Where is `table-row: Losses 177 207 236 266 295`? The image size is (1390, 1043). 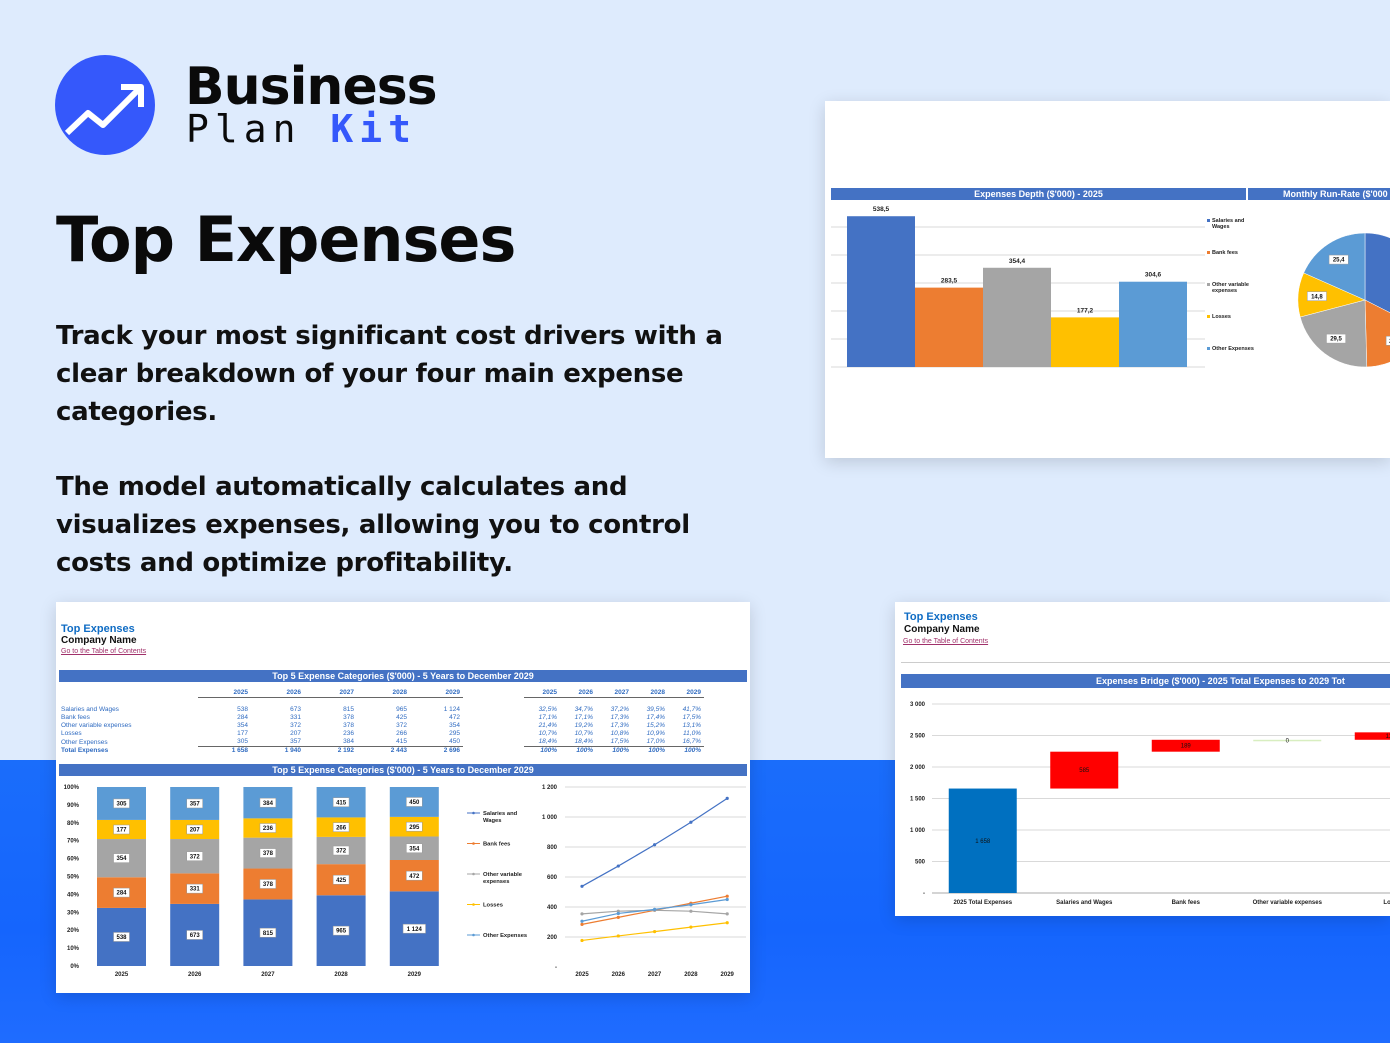 table-row: Losses 177 207 236 266 295 is located at coordinates (260, 734).